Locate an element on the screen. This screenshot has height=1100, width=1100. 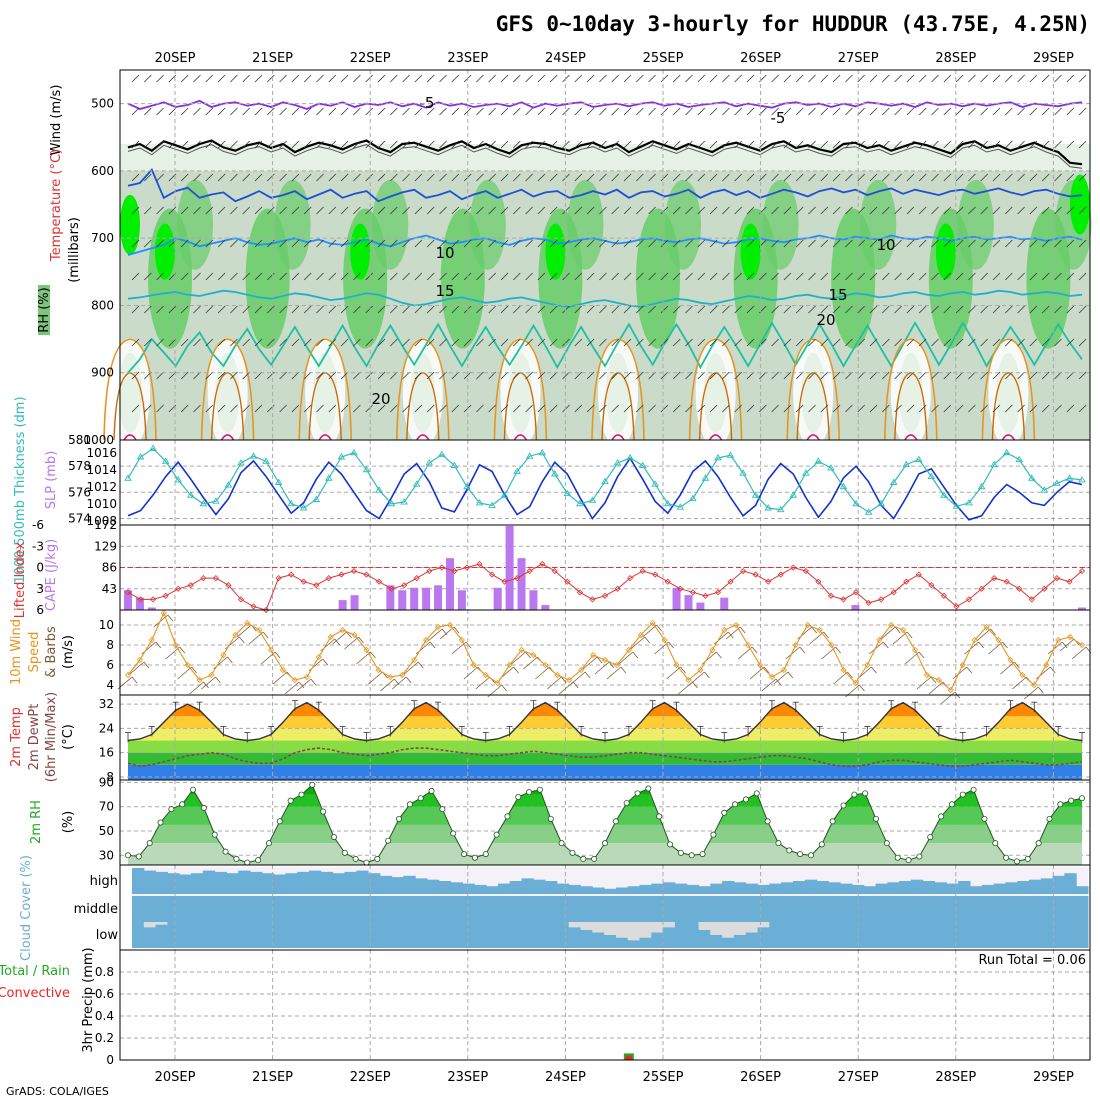
dry-core-inner is located at coordinates (1008, 392).